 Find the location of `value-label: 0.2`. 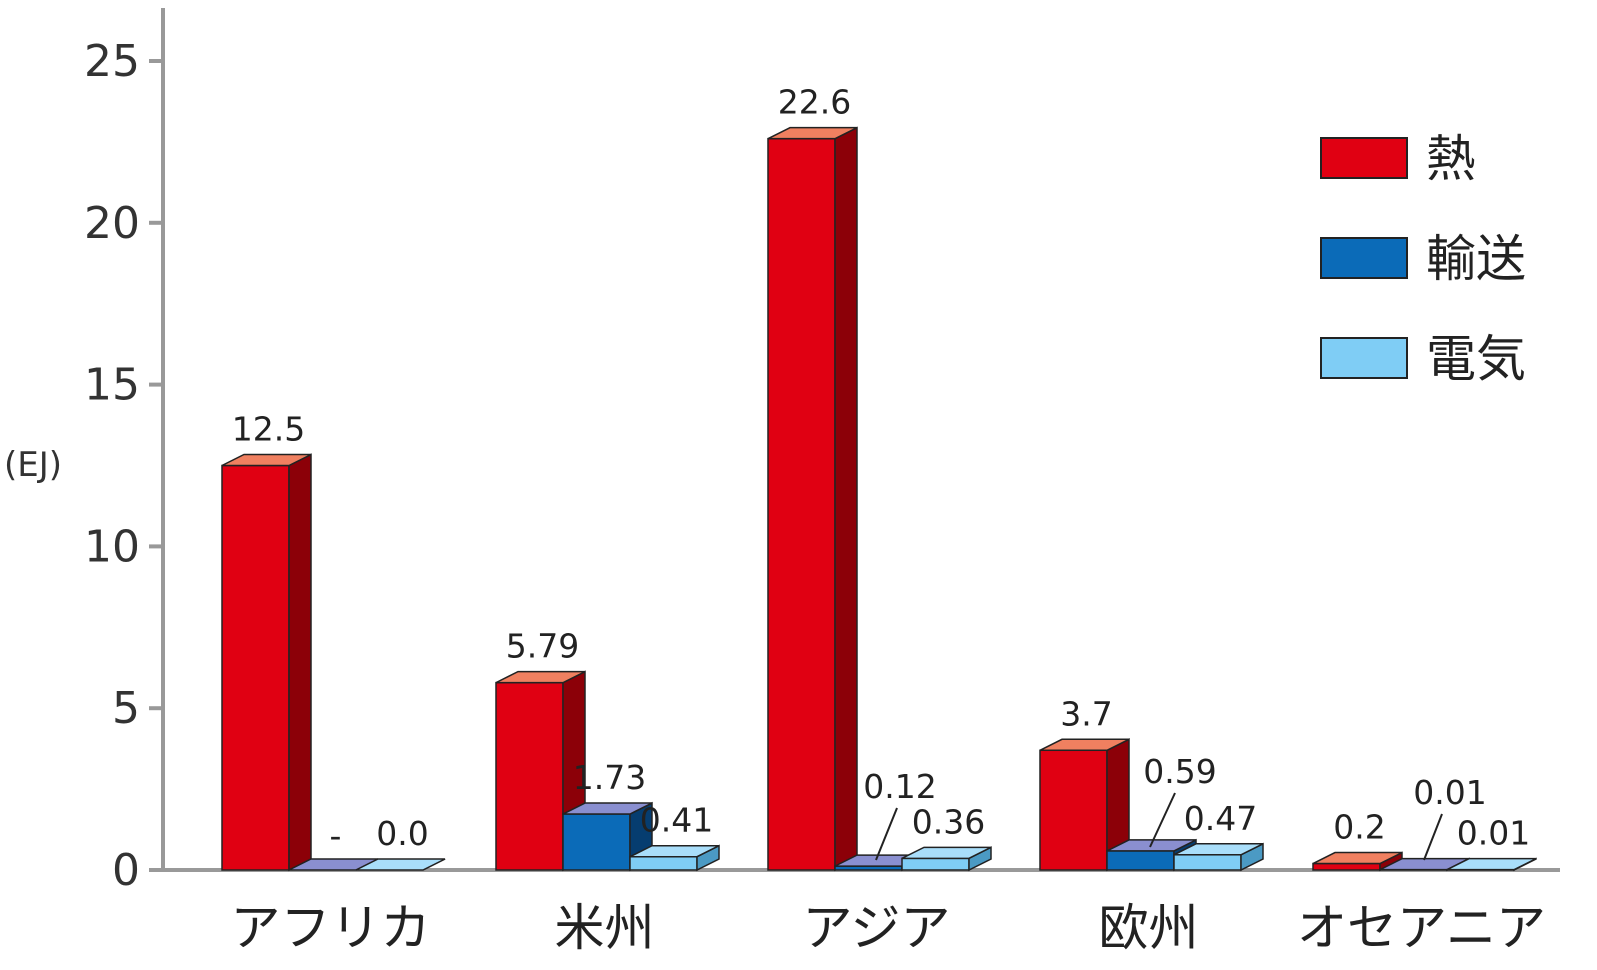

value-label: 0.2 is located at coordinates (1359, 827).